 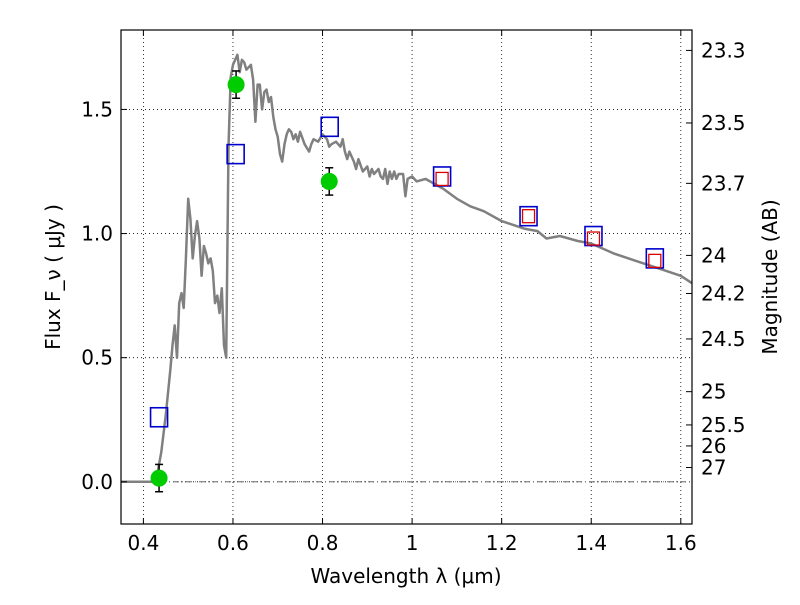 What do you see at coordinates (713, 468) in the screenshot?
I see `right-tick-label: 27` at bounding box center [713, 468].